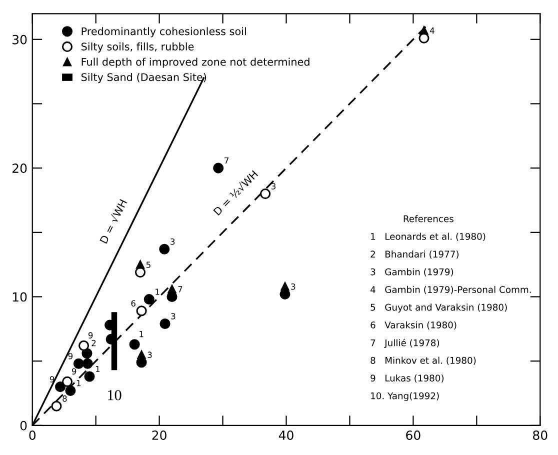 This screenshot has width=558, height=455. Describe the element at coordinates (23, 425) in the screenshot. I see `y-tick-label: 0` at that location.